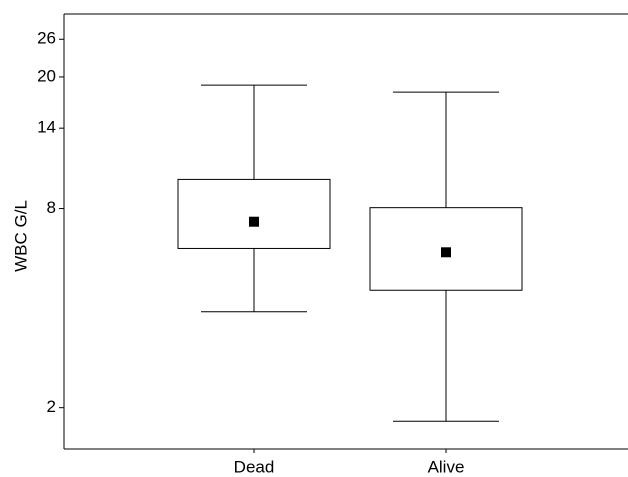 The width and height of the screenshot is (628, 477). I want to click on x-tick-label: Dead, so click(254, 466).